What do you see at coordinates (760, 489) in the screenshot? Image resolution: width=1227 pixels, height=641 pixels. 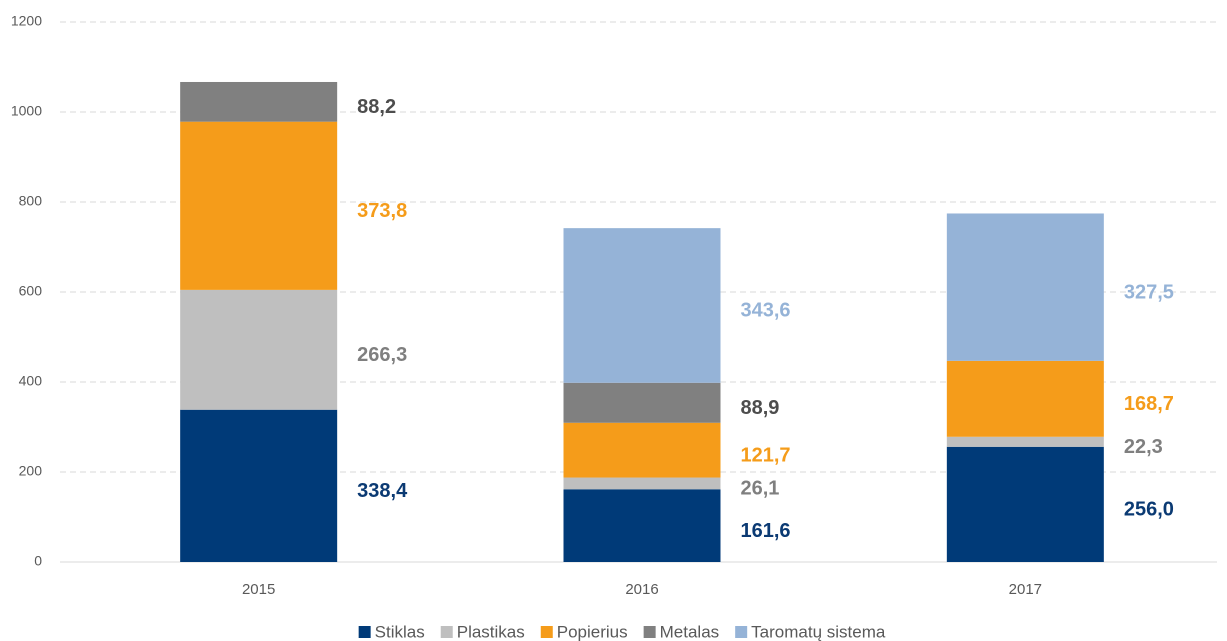 I see `value-label: 26,1` at bounding box center [760, 489].